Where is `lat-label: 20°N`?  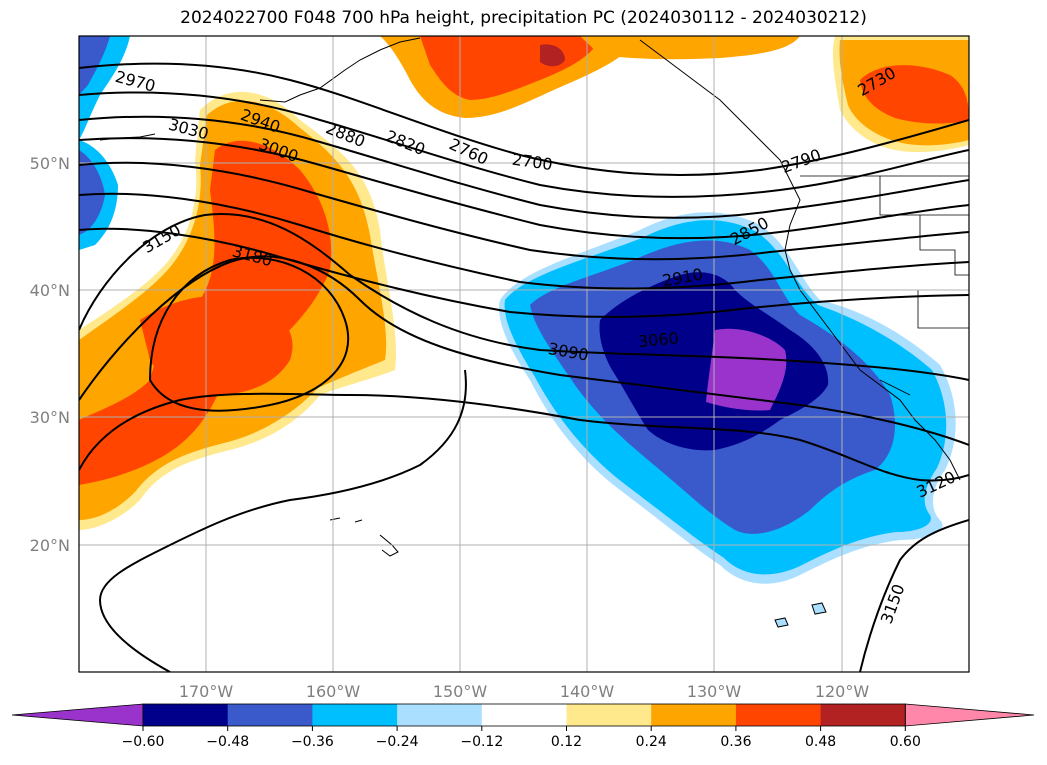 lat-label: 20°N is located at coordinates (50, 545).